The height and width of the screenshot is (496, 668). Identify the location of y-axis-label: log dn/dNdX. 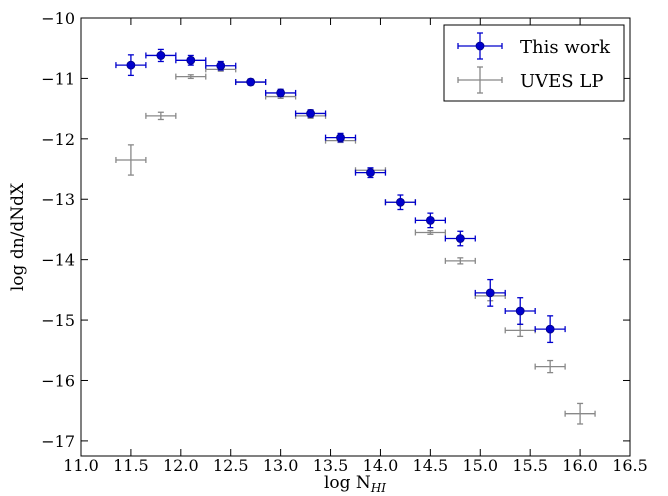
(18, 236).